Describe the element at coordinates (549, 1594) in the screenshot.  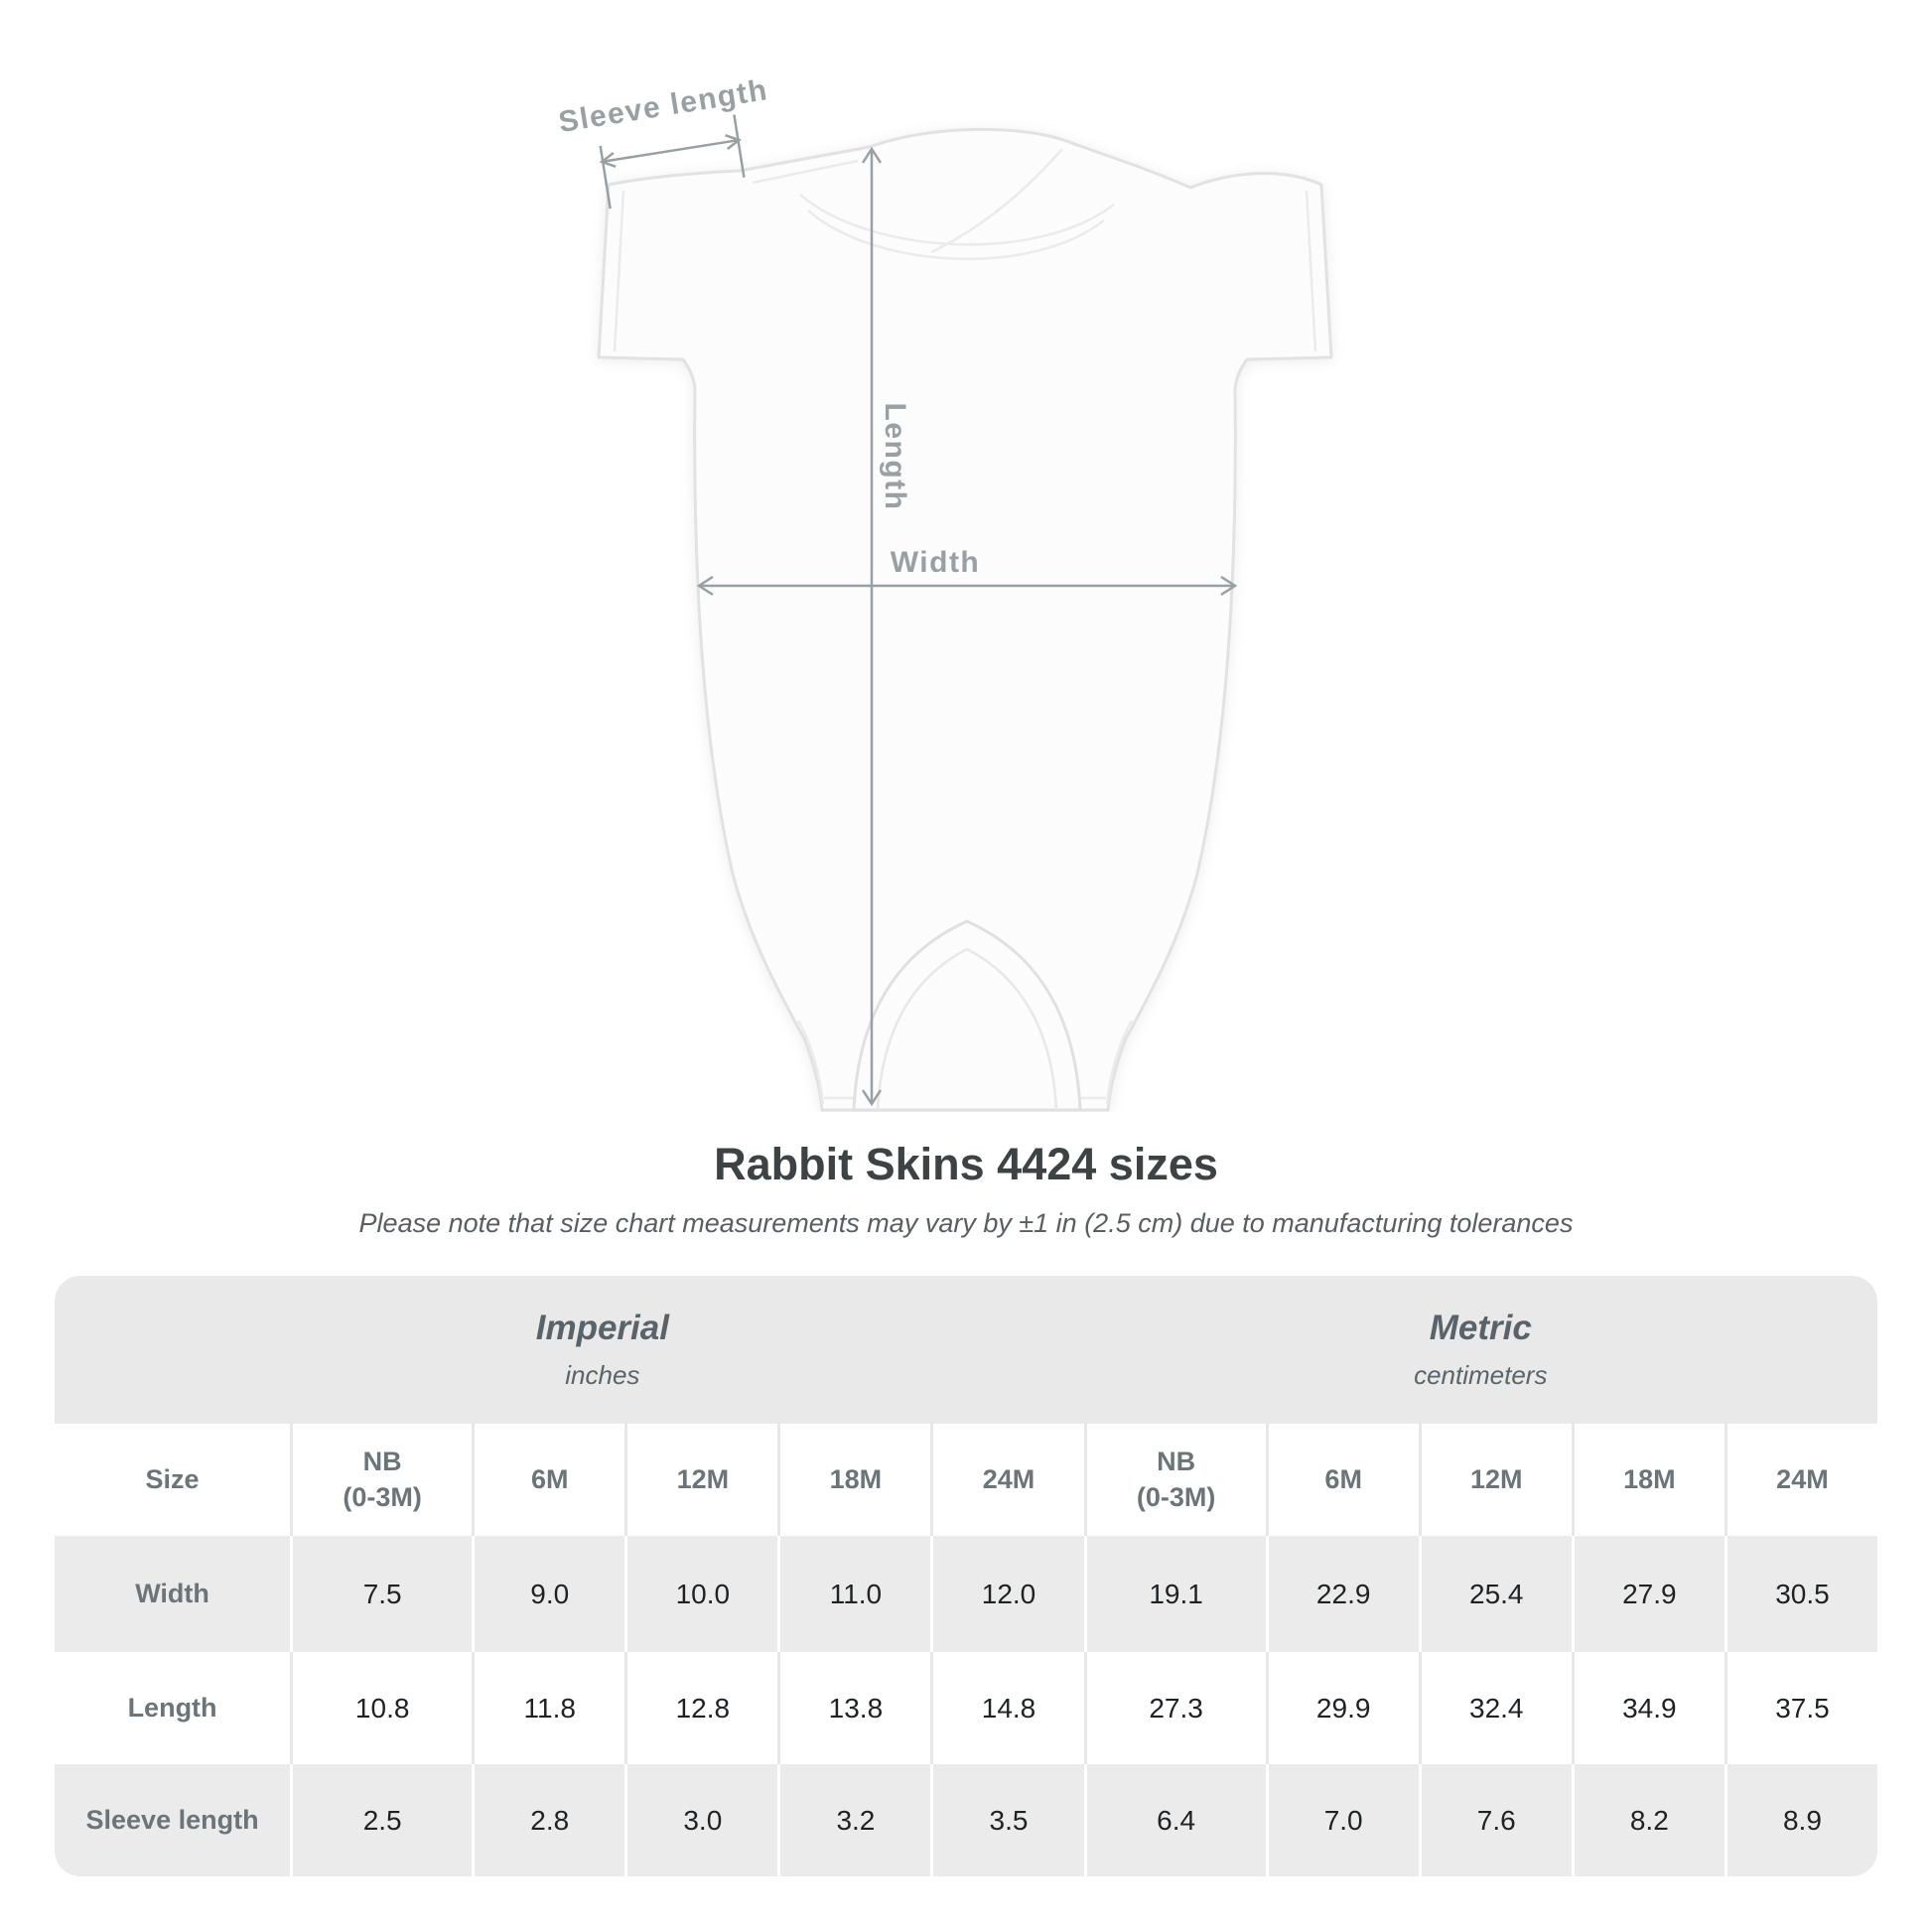
I see `table-cell: 9.0` at that location.